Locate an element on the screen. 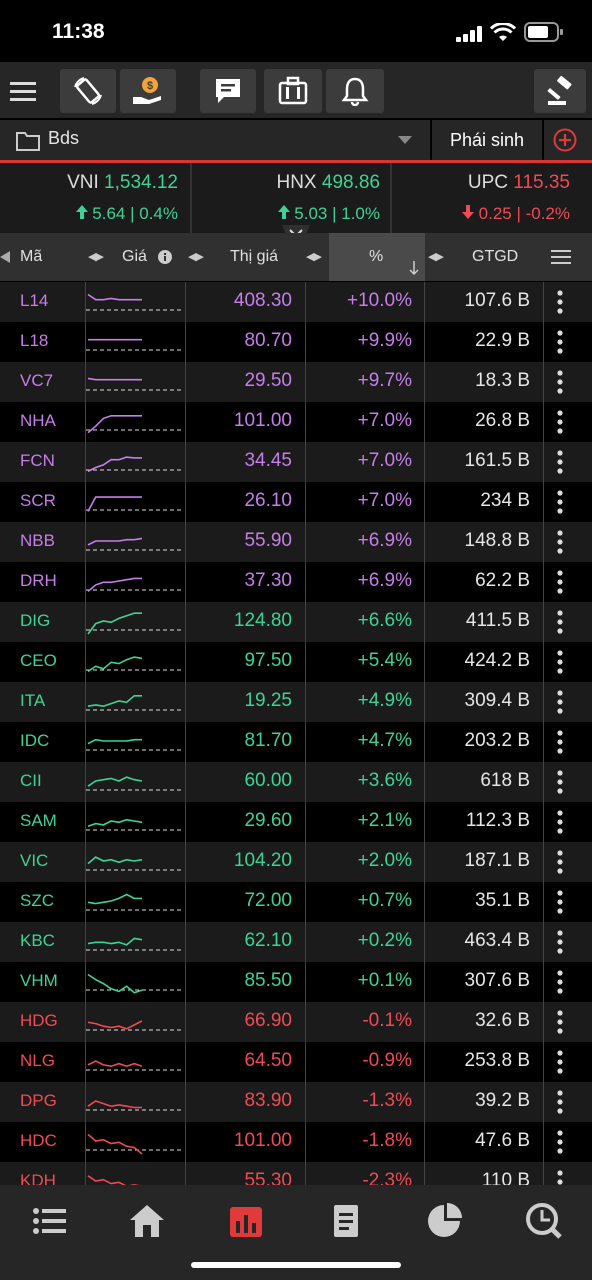  table-row: VHM 85.50 +0.1% 307.6 B is located at coordinates (296, 982).